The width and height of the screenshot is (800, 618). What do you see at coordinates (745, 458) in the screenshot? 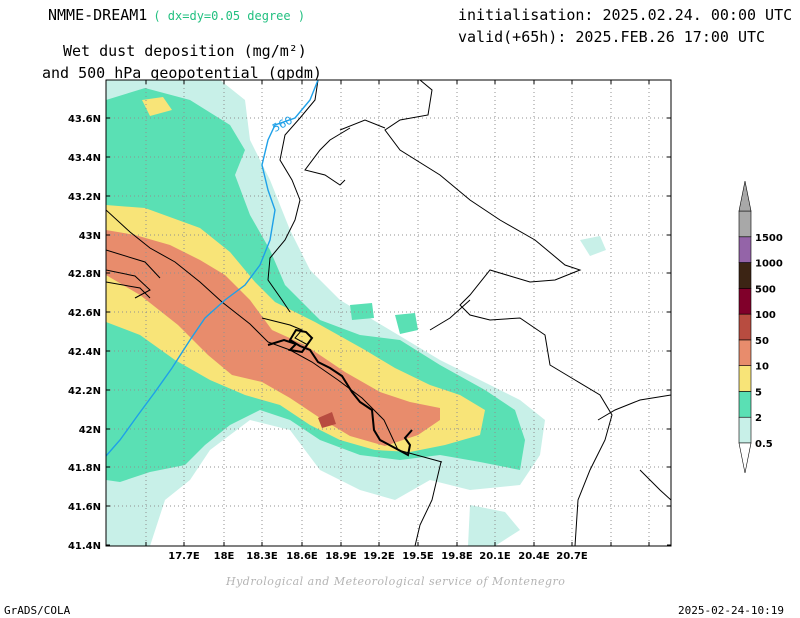
I see `legend-arrow-bottom` at bounding box center [745, 458].